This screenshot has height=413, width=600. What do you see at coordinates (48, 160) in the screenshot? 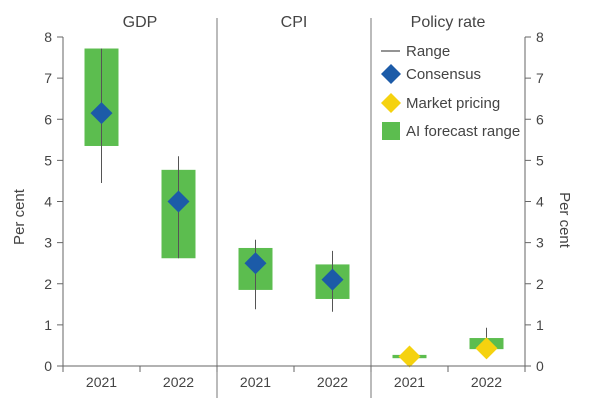
I see `y-tick-label-left: 5` at bounding box center [48, 160].